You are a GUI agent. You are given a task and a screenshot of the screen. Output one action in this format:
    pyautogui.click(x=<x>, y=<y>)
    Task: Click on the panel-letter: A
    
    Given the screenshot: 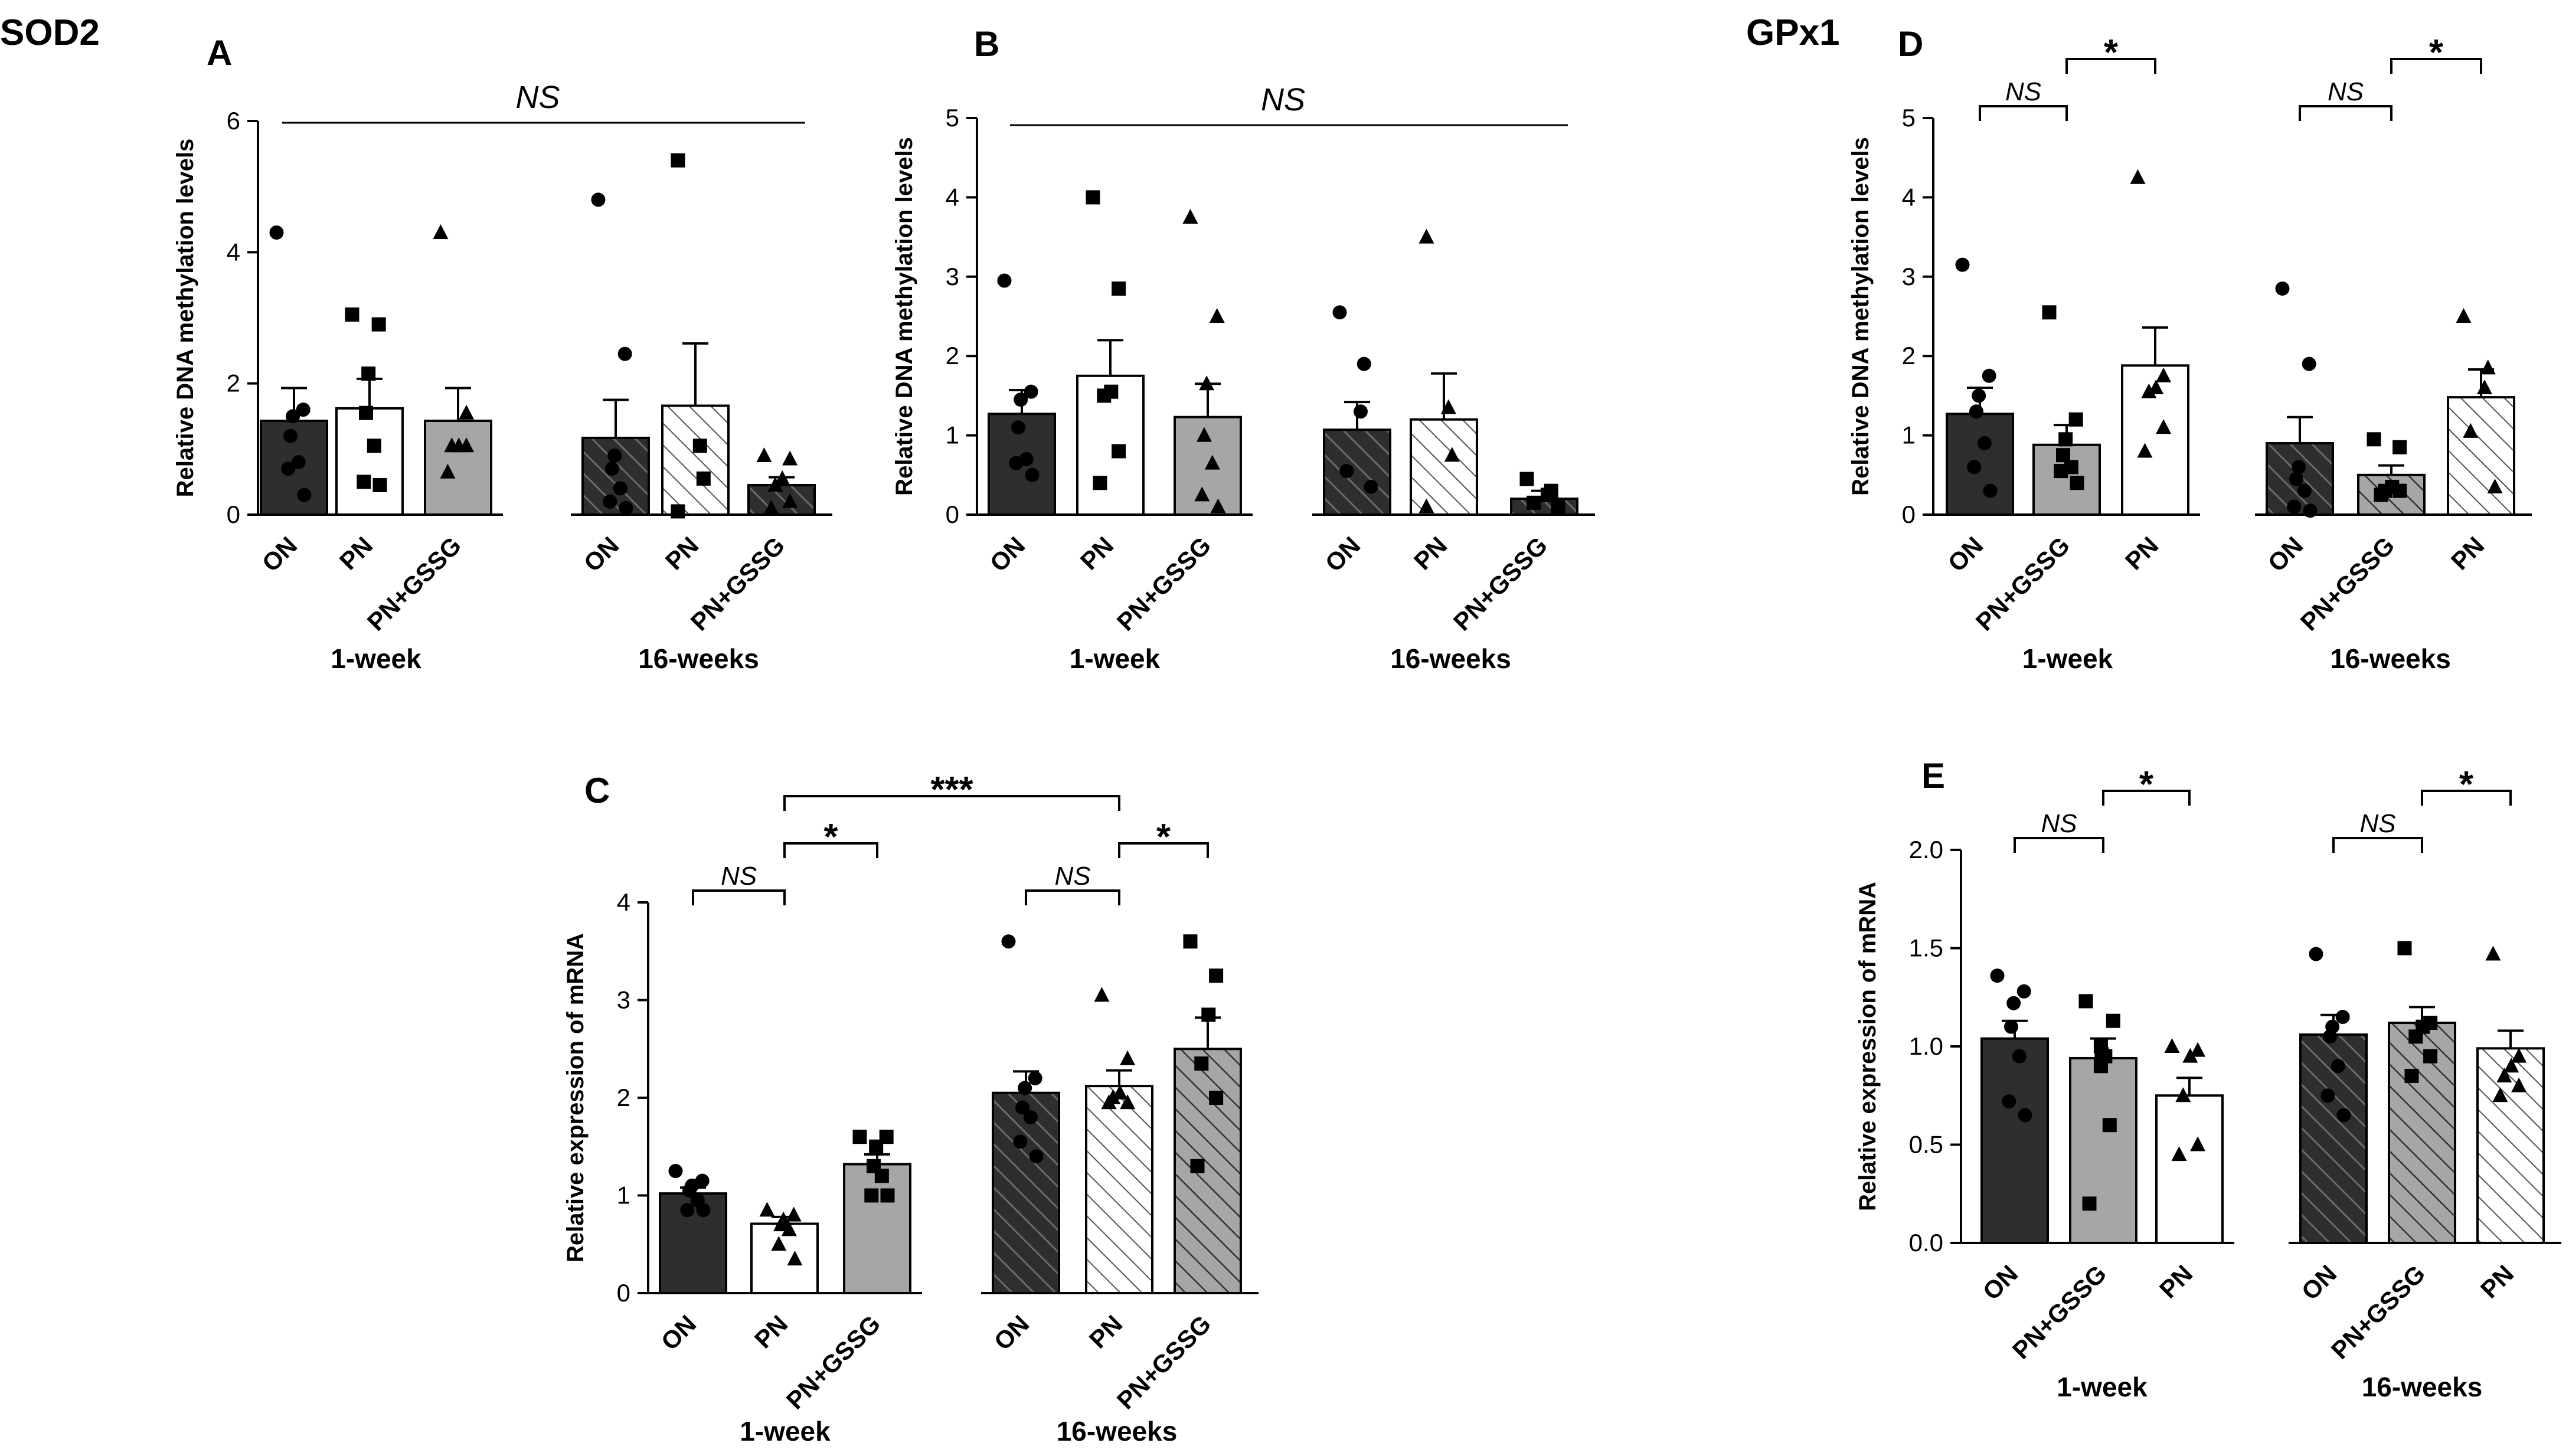 What is the action you would take?
    pyautogui.click(x=219, y=53)
    